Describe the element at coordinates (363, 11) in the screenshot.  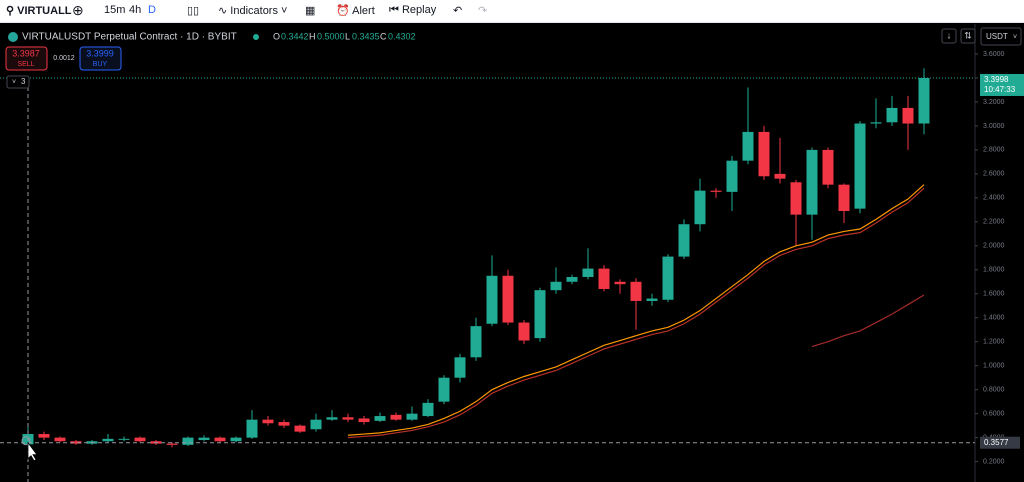
I see `label: Alert` at that location.